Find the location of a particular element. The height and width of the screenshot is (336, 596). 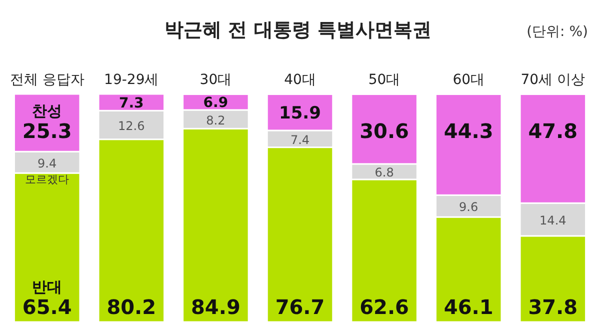

data-label: 6.8 is located at coordinates (384, 173).